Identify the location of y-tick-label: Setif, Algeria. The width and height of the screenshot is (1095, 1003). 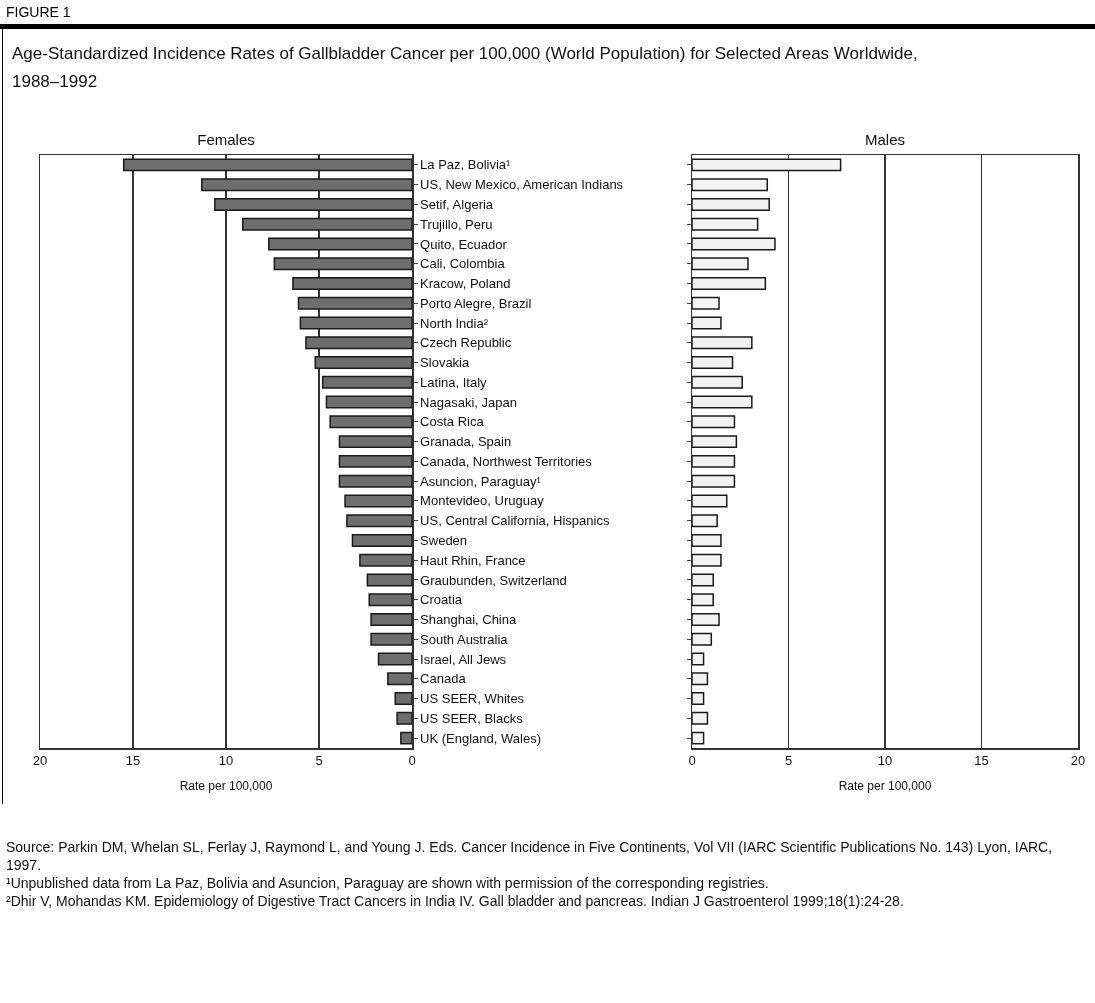
(457, 204).